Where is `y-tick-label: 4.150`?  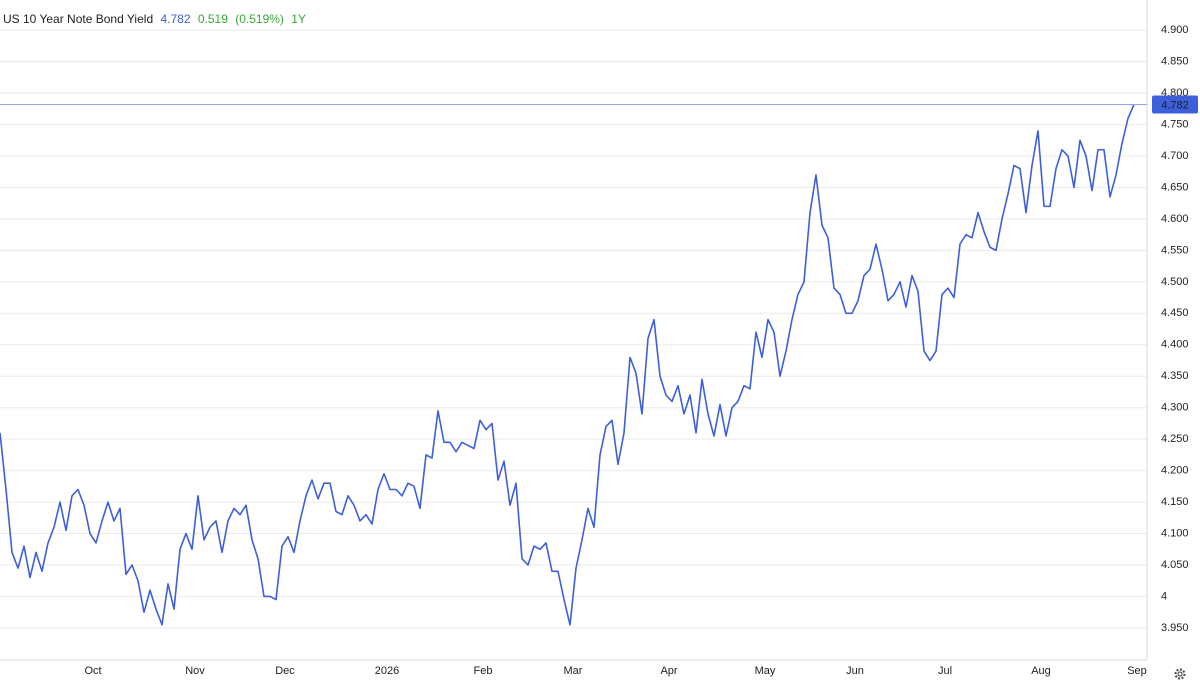
y-tick-label: 4.150 is located at coordinates (1175, 502).